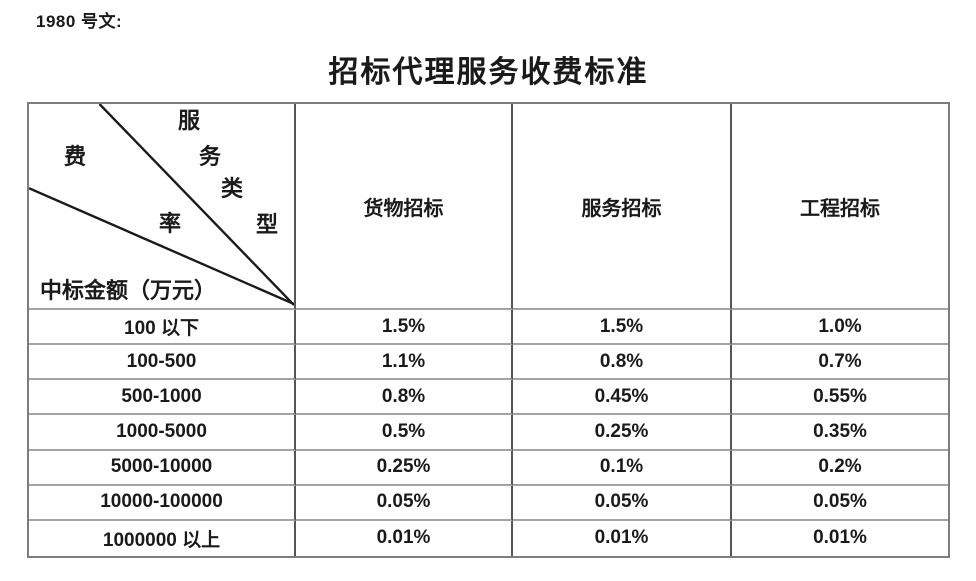  I want to click on row-amount-label: 5000-10000, so click(162, 468).